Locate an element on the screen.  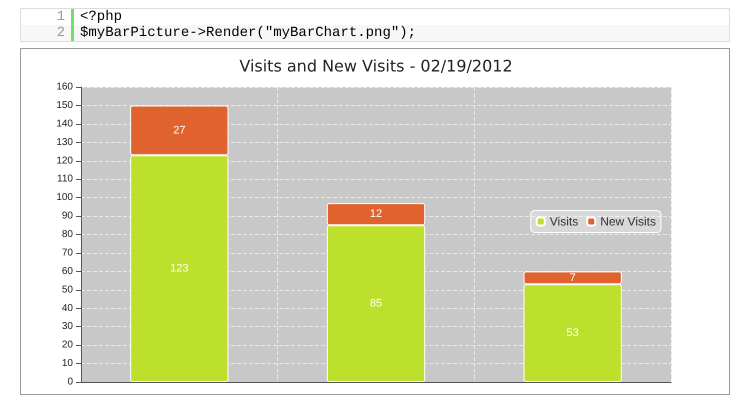
text: 2 is located at coordinates (47, 33).